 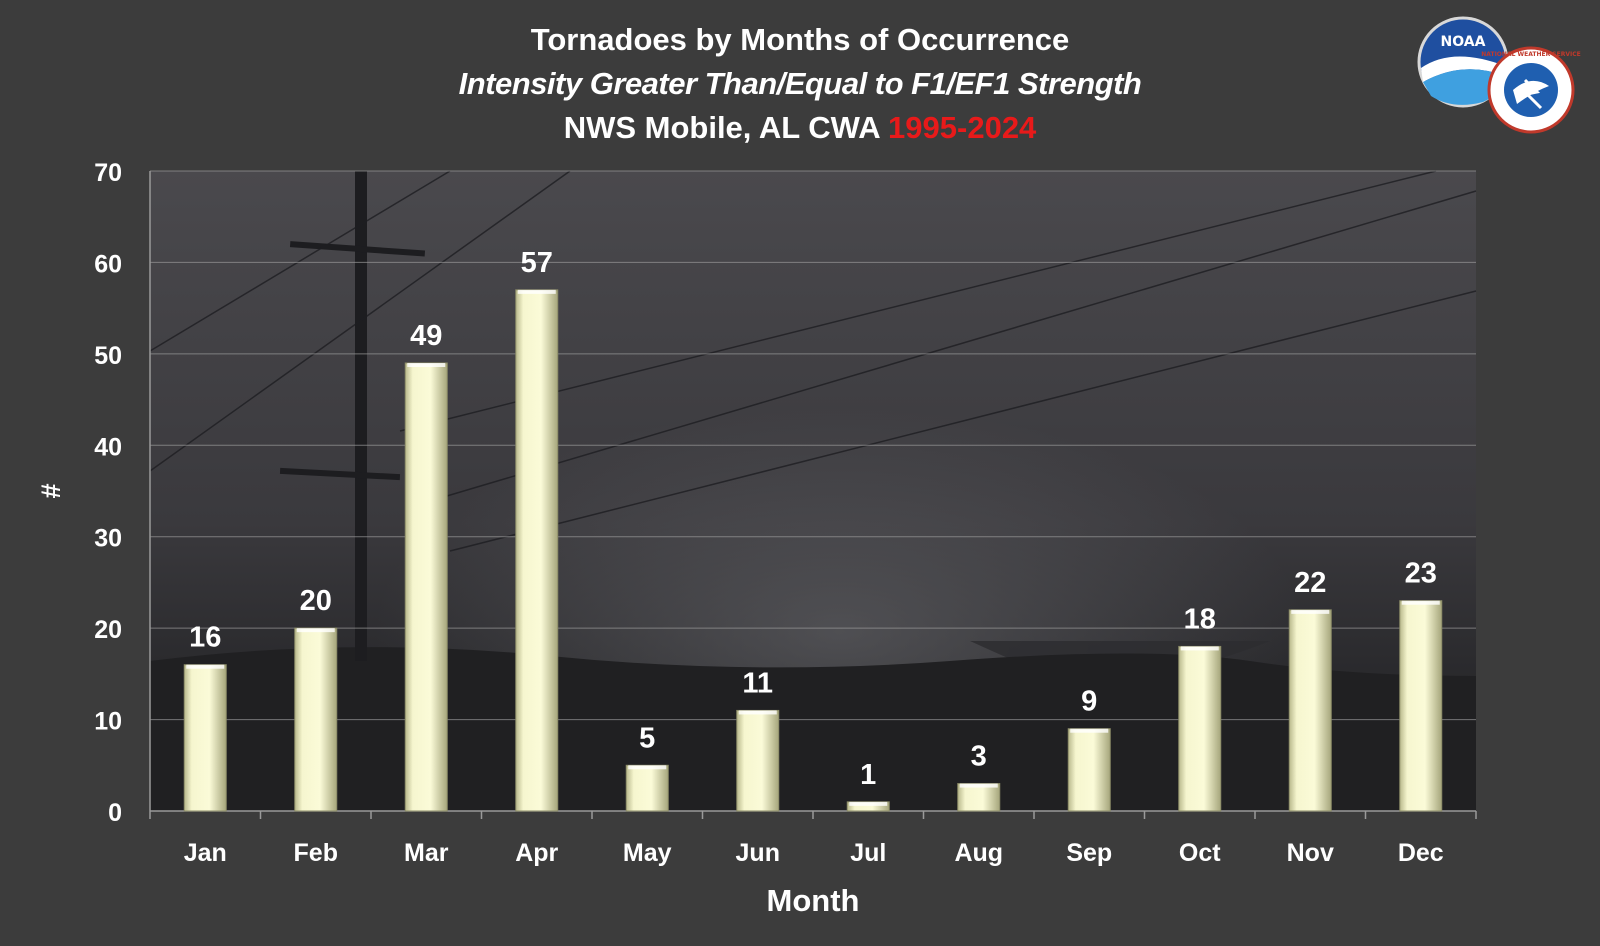 I want to click on x-tick-label: Sep, so click(x=1089, y=853).